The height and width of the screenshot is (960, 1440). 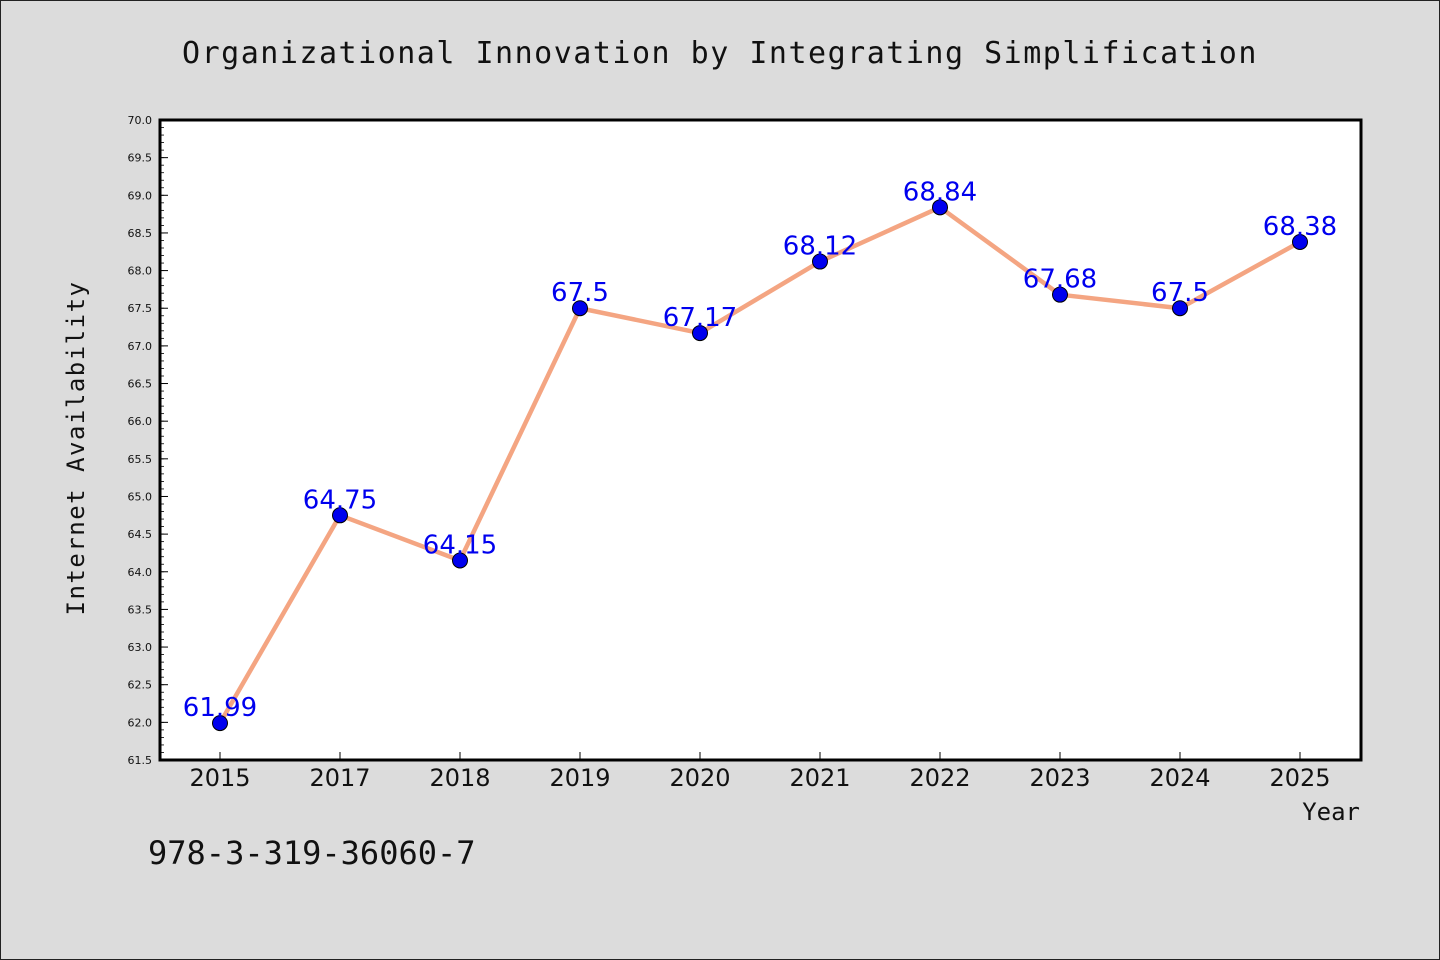 I want to click on x-axis: 2015 2017 2018 2019 2020 2021 2022 2023 2024 2025, so click(x=760, y=772).